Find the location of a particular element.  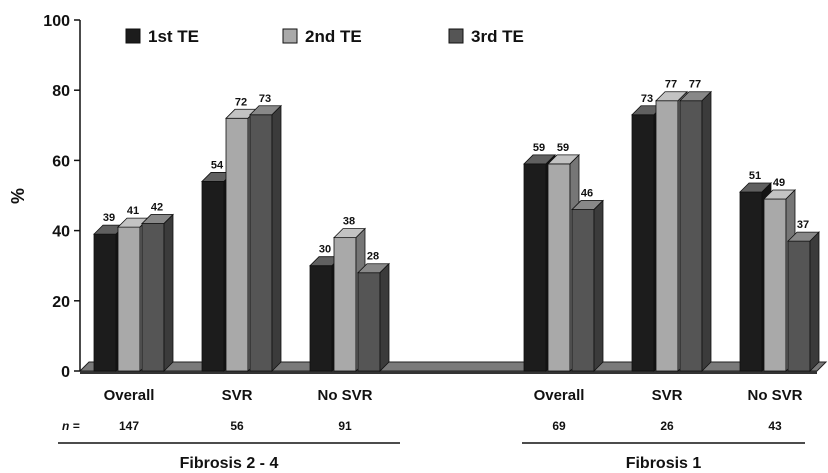

y-tick-label: 20 is located at coordinates (61, 302).